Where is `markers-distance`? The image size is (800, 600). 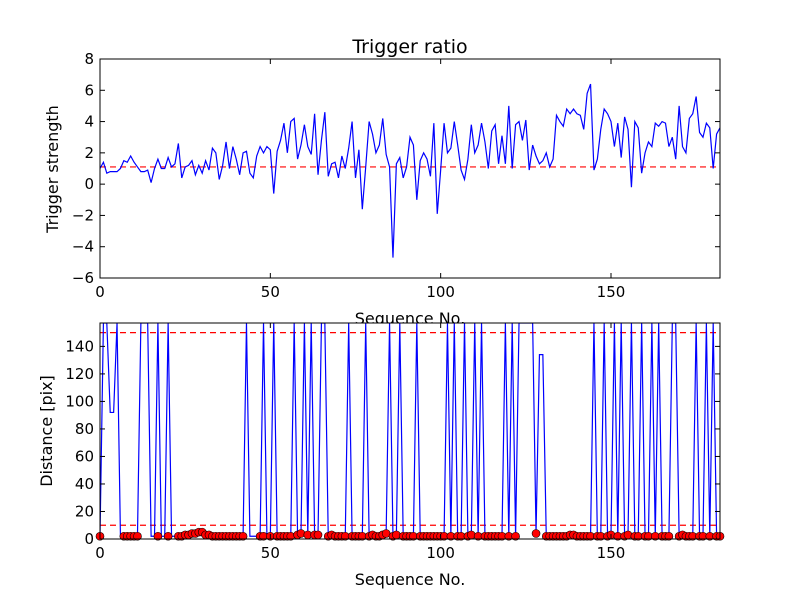 markers-distance is located at coordinates (410, 534).